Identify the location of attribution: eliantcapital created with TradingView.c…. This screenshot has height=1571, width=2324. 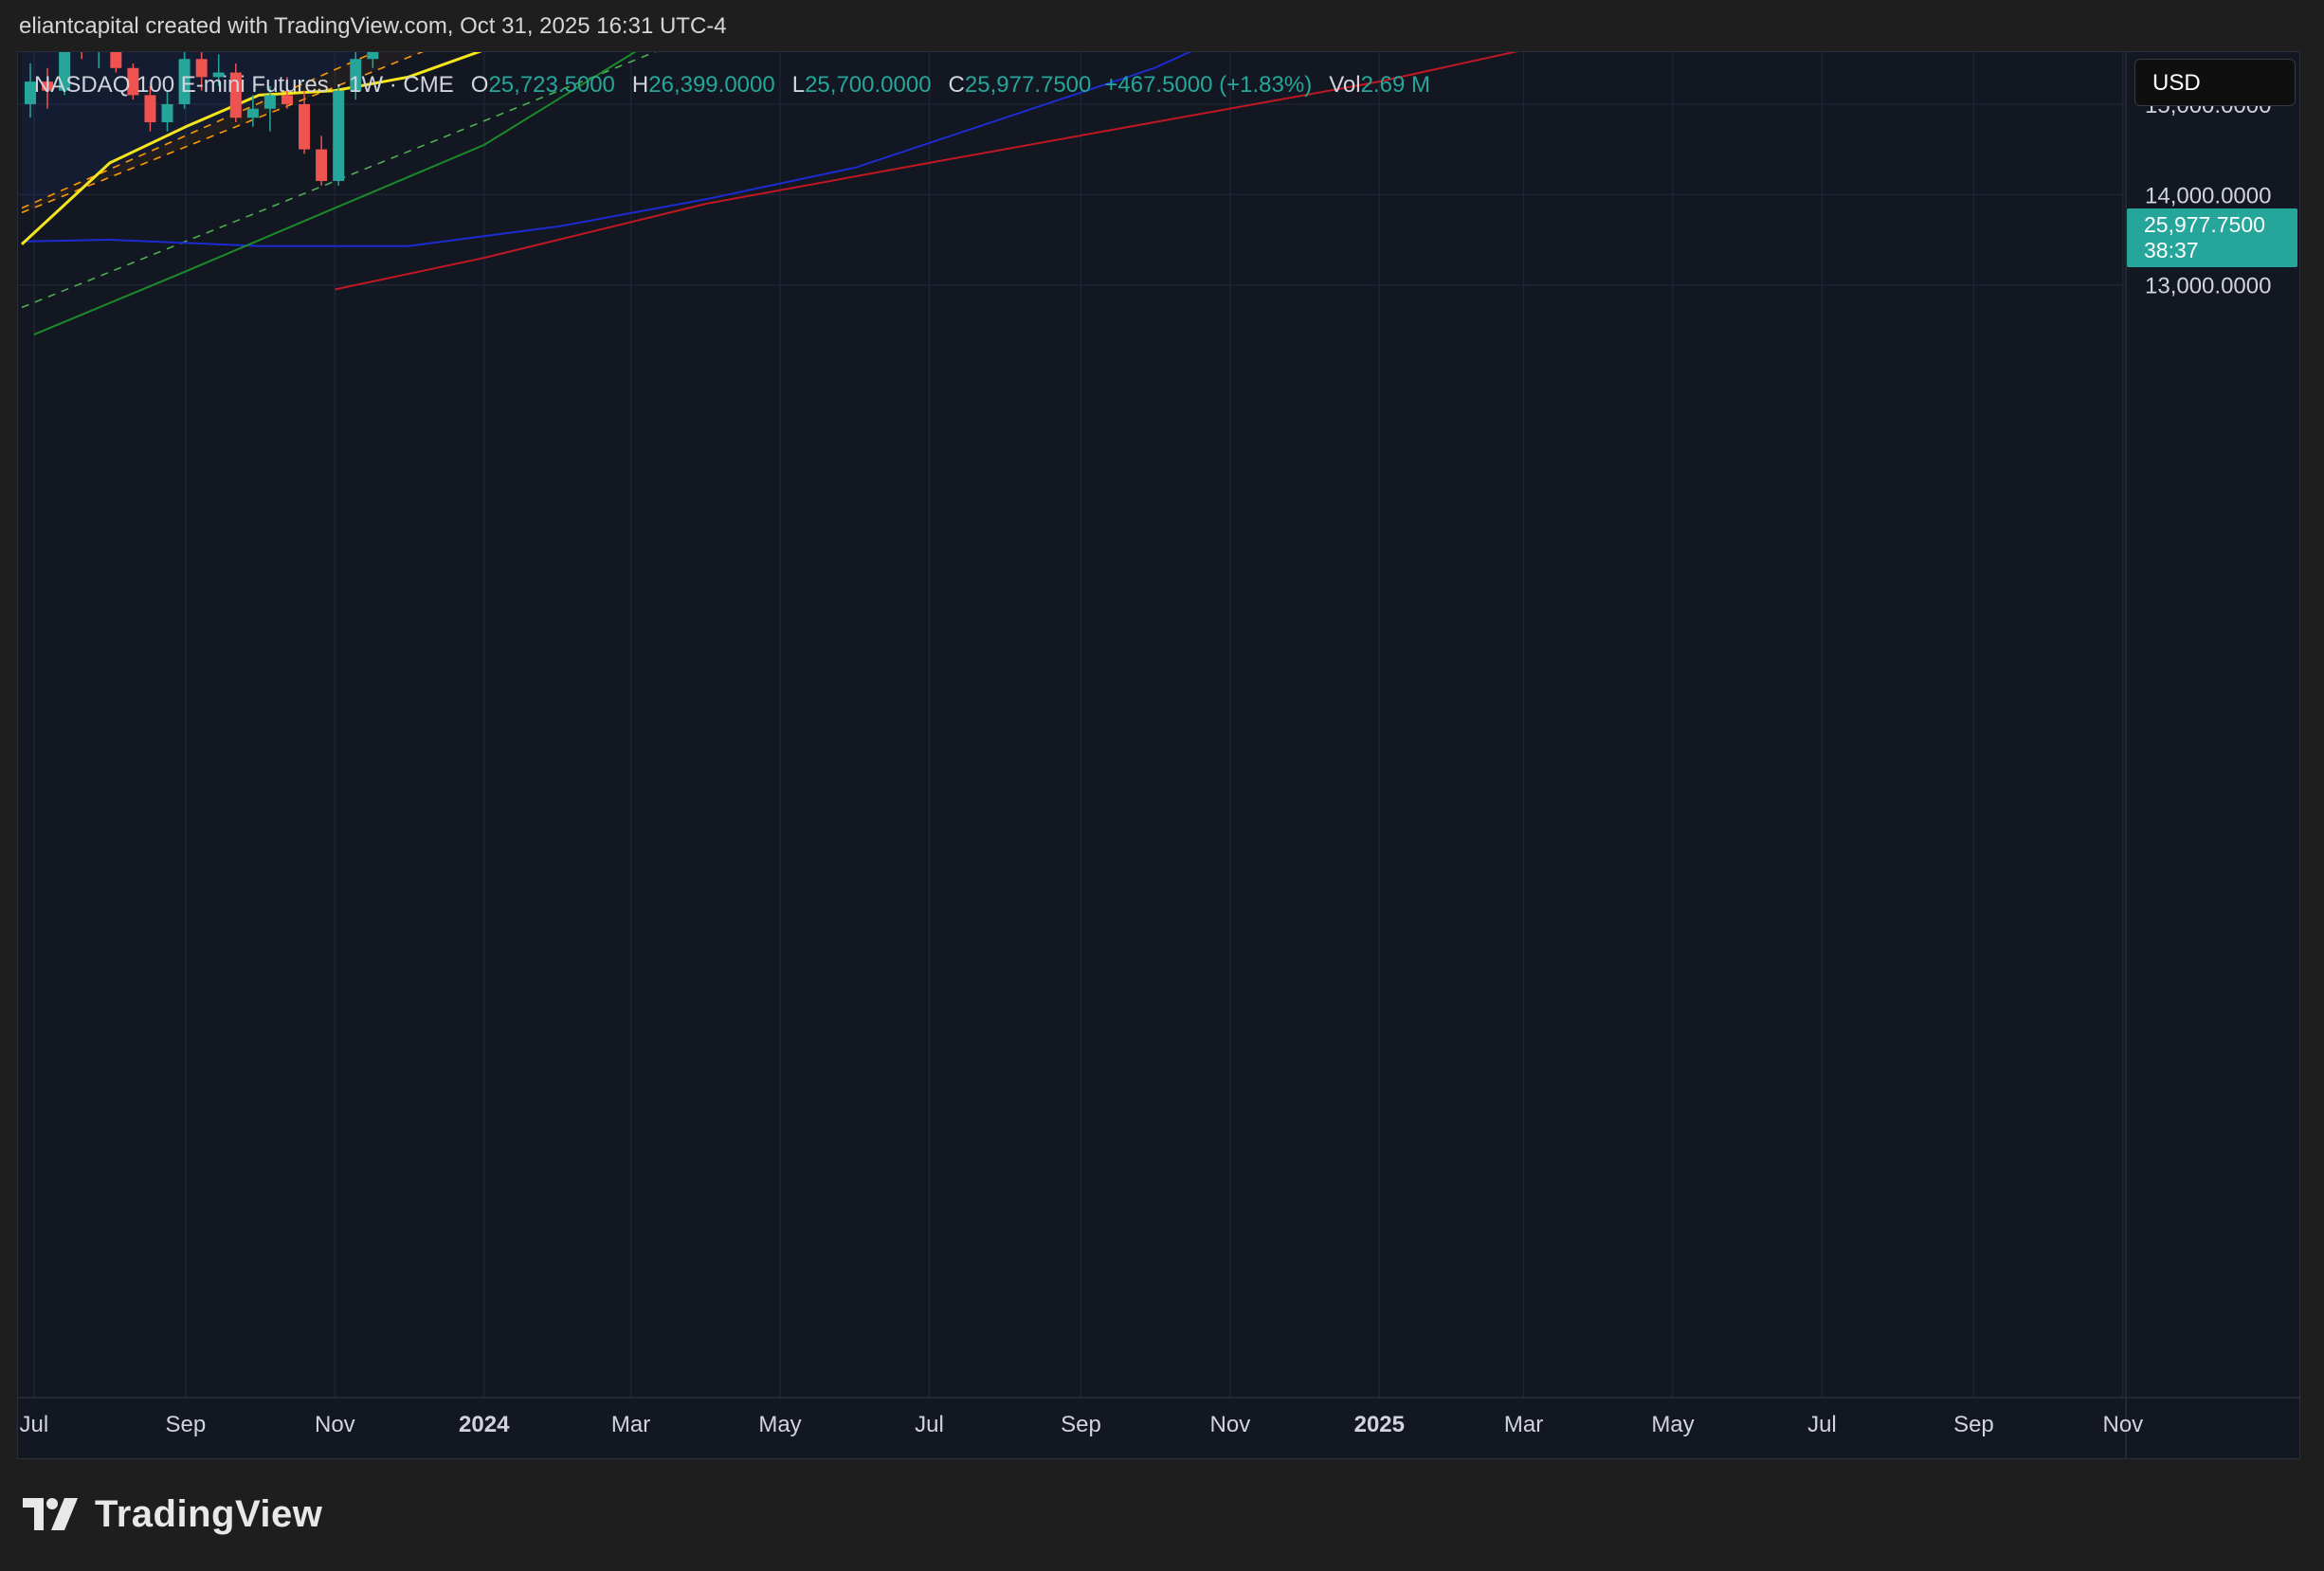
(373, 26).